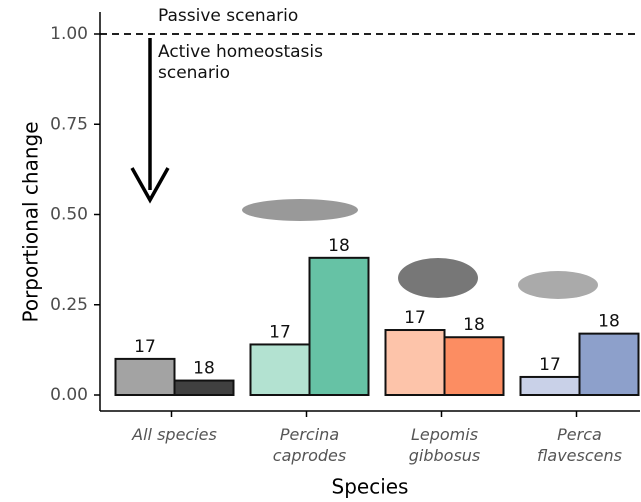 This screenshot has width=641, height=502. Describe the element at coordinates (228, 16) in the screenshot. I see `annotation: Passive scenario` at that location.